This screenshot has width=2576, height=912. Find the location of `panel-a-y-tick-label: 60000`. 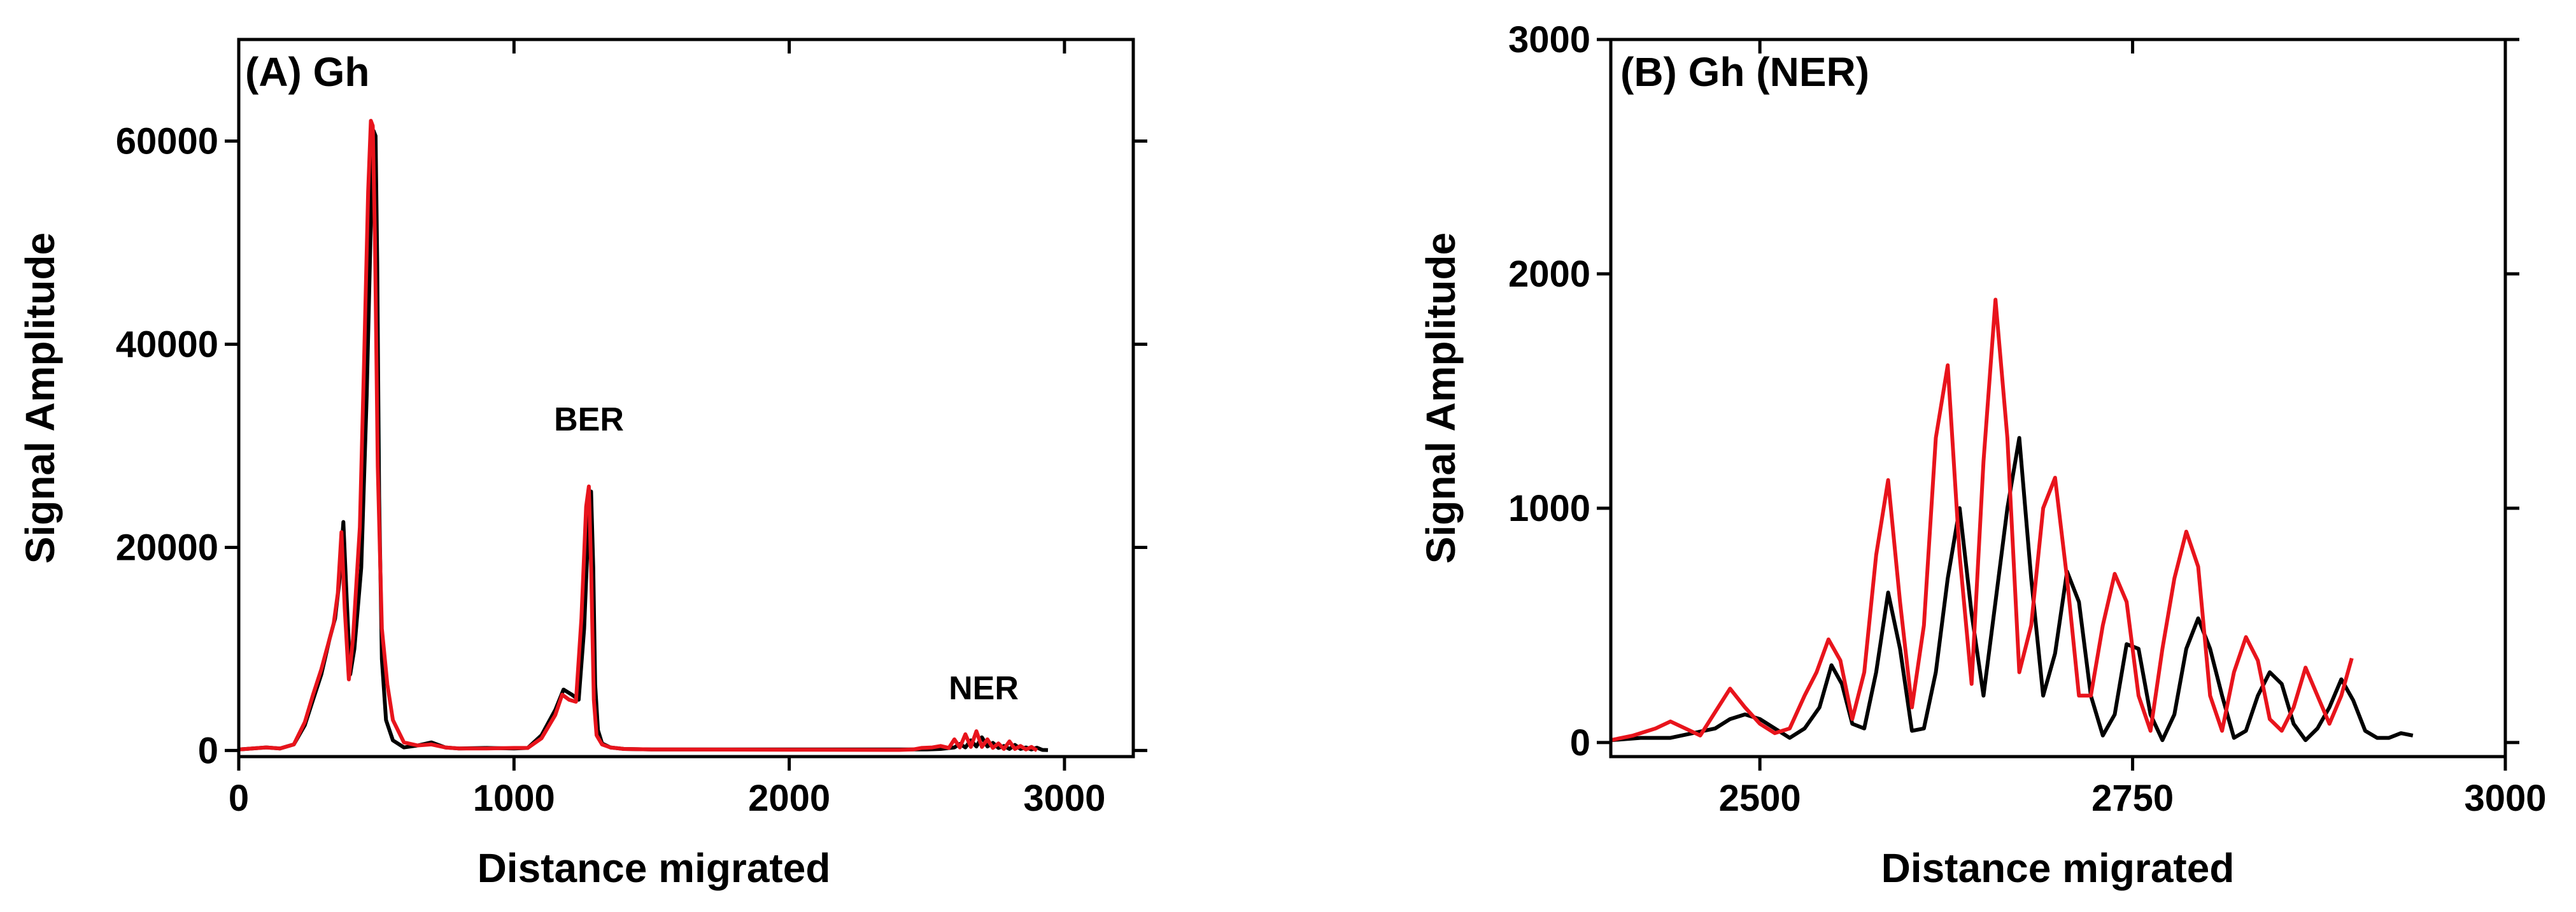

panel-a-y-tick-label: 60000 is located at coordinates (167, 141).